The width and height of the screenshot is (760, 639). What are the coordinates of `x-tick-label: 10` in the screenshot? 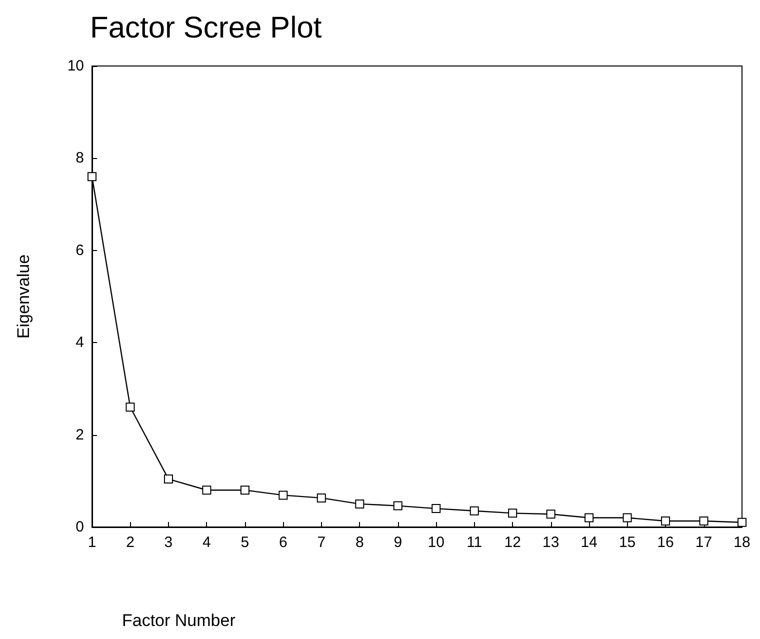 It's located at (436, 542).